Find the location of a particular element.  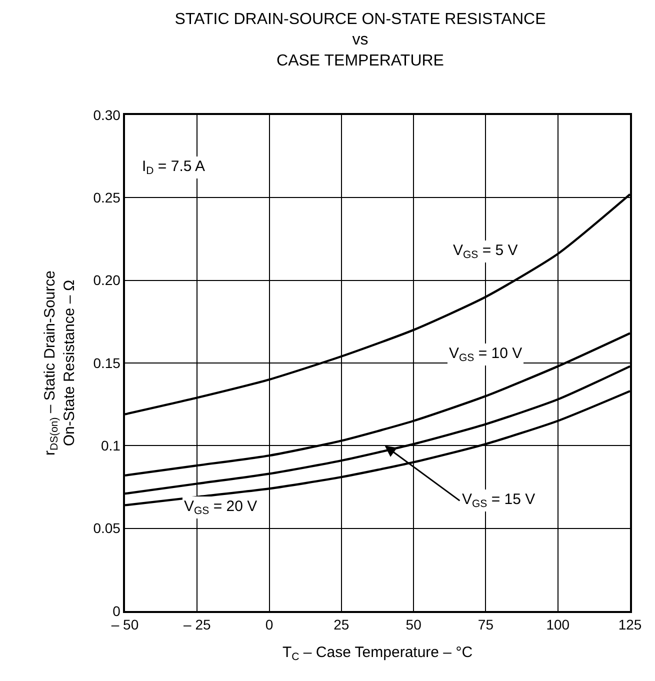

x-tick-label: 125 is located at coordinates (630, 624).